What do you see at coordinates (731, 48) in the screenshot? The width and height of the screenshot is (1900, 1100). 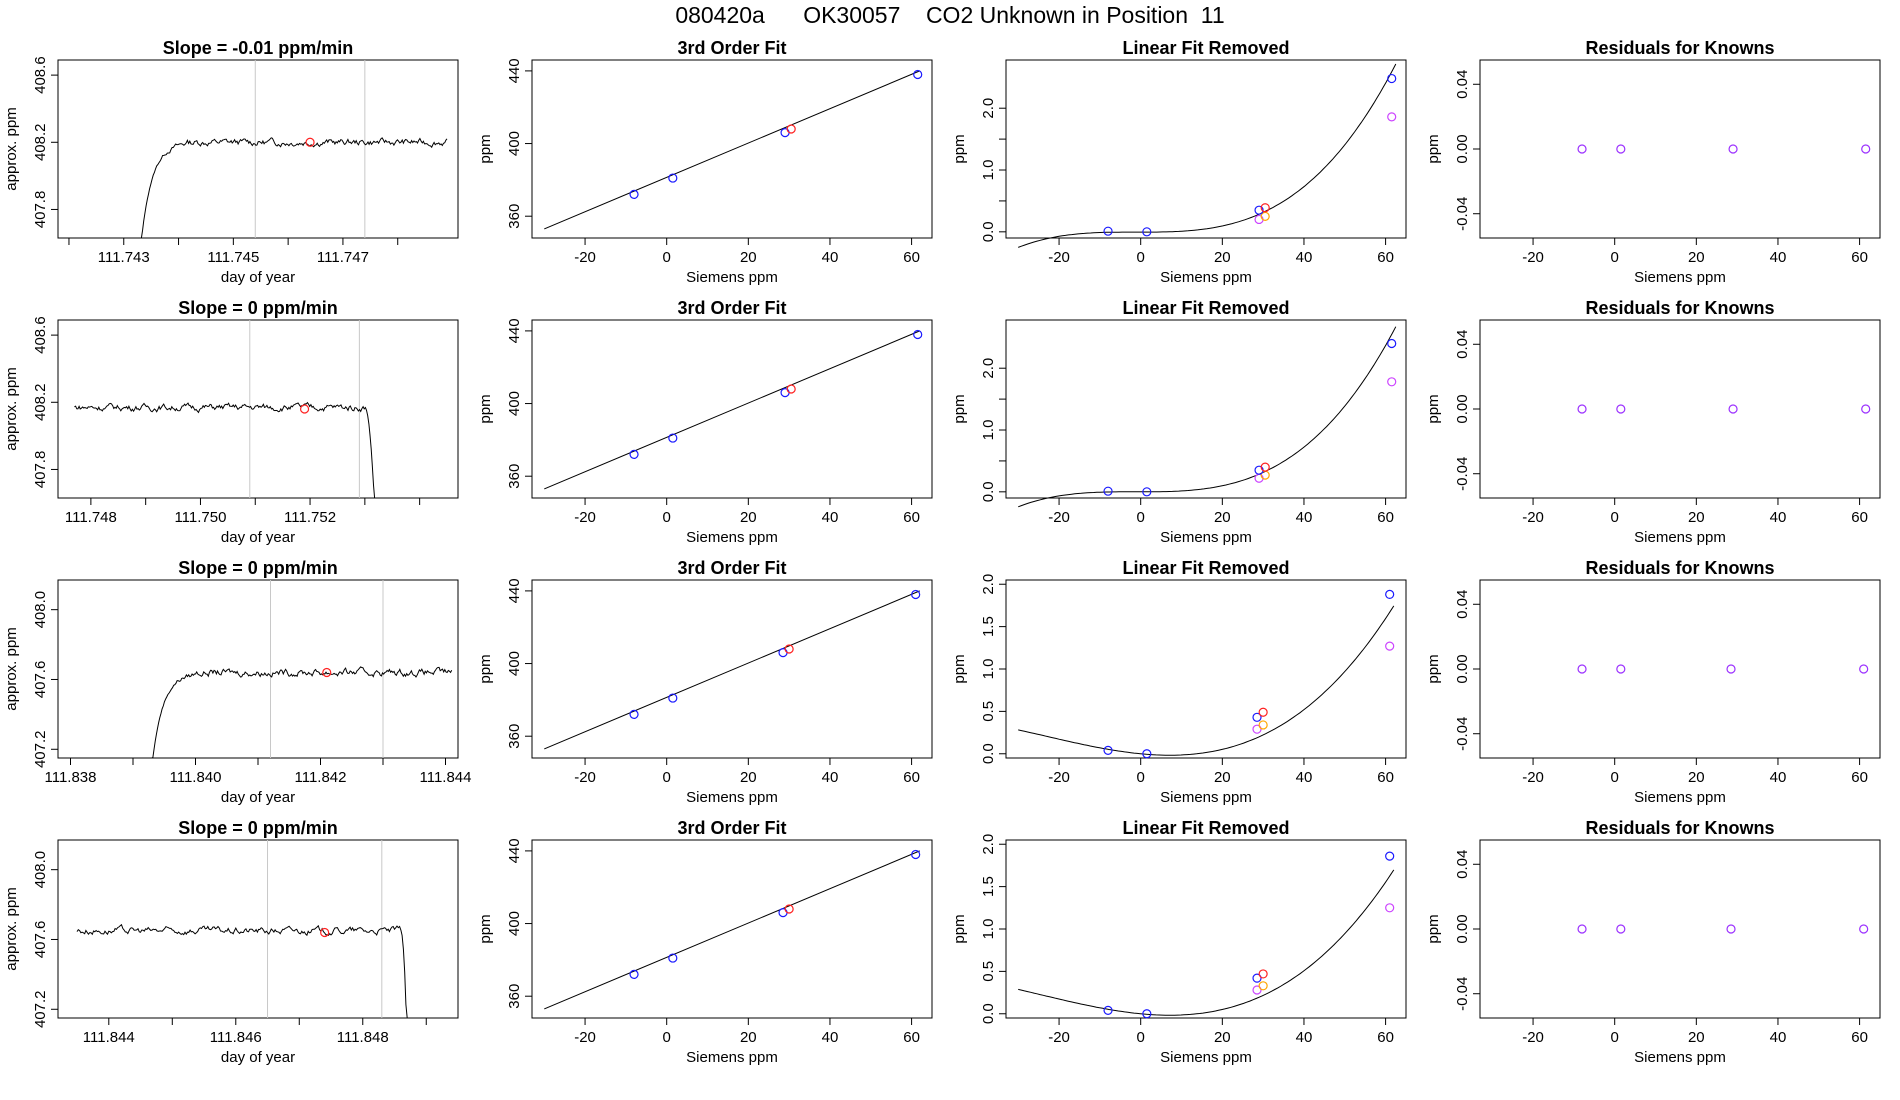 I see `chart-title: 3rd Order Fit` at bounding box center [731, 48].